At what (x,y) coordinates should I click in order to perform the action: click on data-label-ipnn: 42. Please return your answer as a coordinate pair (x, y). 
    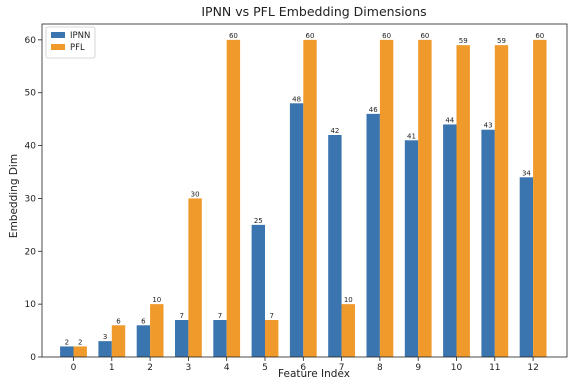
    Looking at the image, I should click on (334, 131).